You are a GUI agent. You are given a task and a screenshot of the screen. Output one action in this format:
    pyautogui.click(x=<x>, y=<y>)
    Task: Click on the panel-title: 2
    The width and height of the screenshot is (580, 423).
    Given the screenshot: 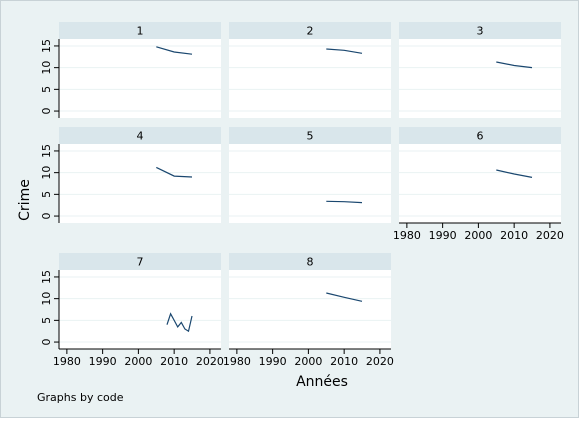 What is the action you would take?
    pyautogui.click(x=310, y=31)
    